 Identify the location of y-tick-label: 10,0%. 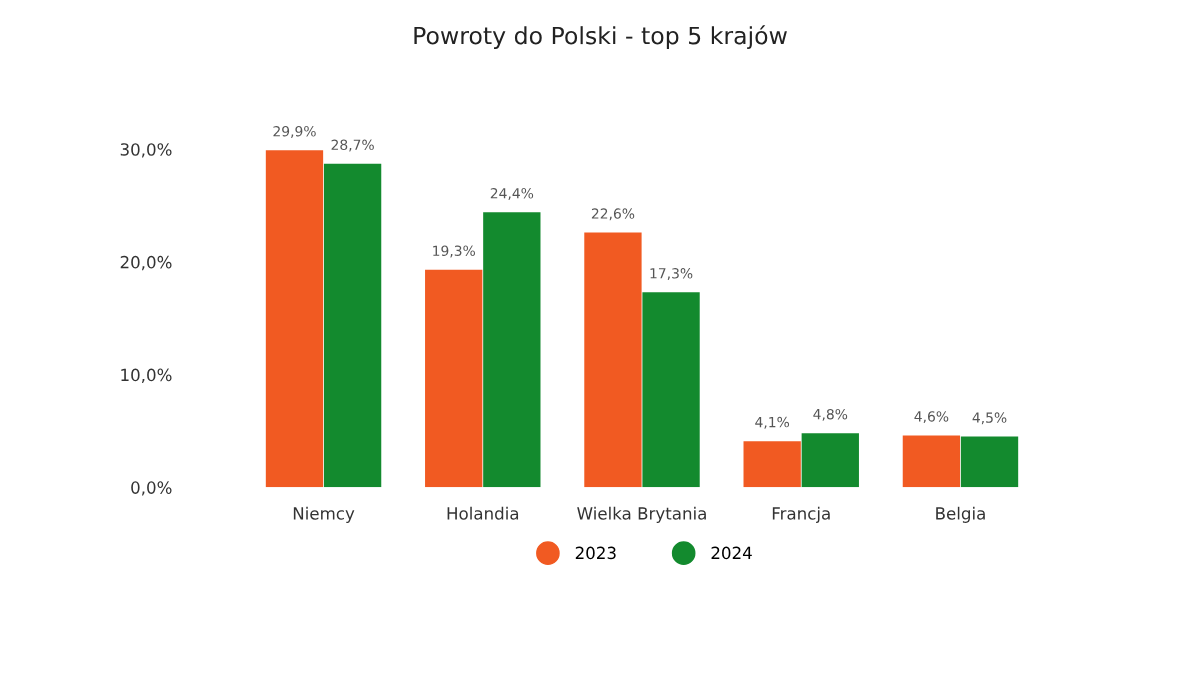
(146, 375).